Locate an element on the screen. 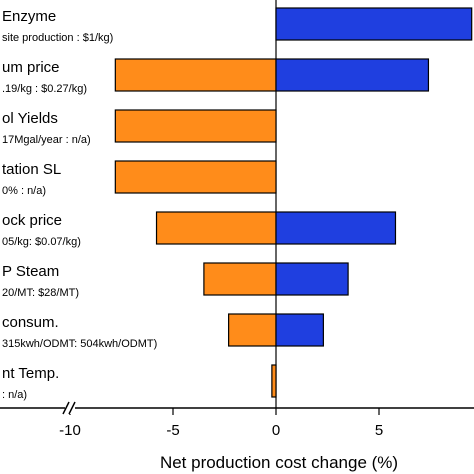 This screenshot has height=474, width=474. category-label-6: P Steam is located at coordinates (30, 271).